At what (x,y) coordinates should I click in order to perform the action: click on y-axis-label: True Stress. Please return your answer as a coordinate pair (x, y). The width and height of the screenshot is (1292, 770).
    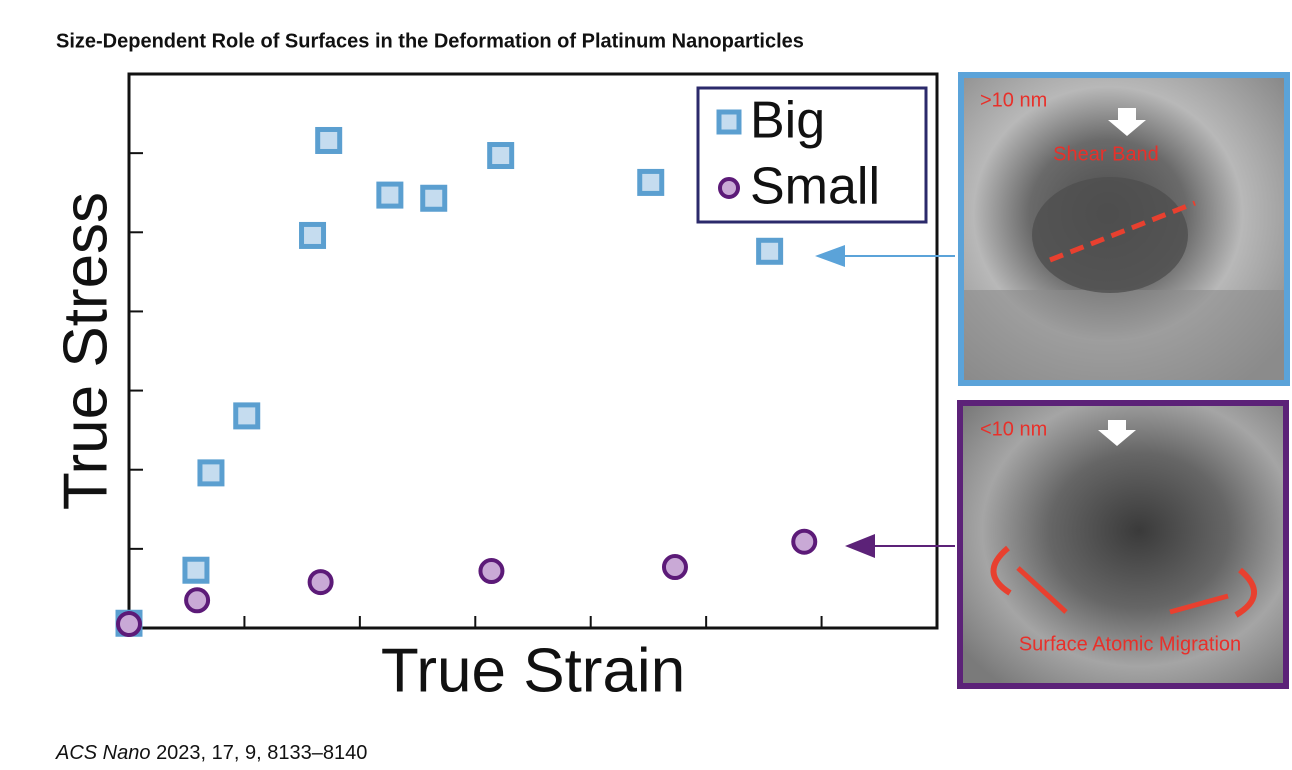
    Looking at the image, I should click on (85, 351).